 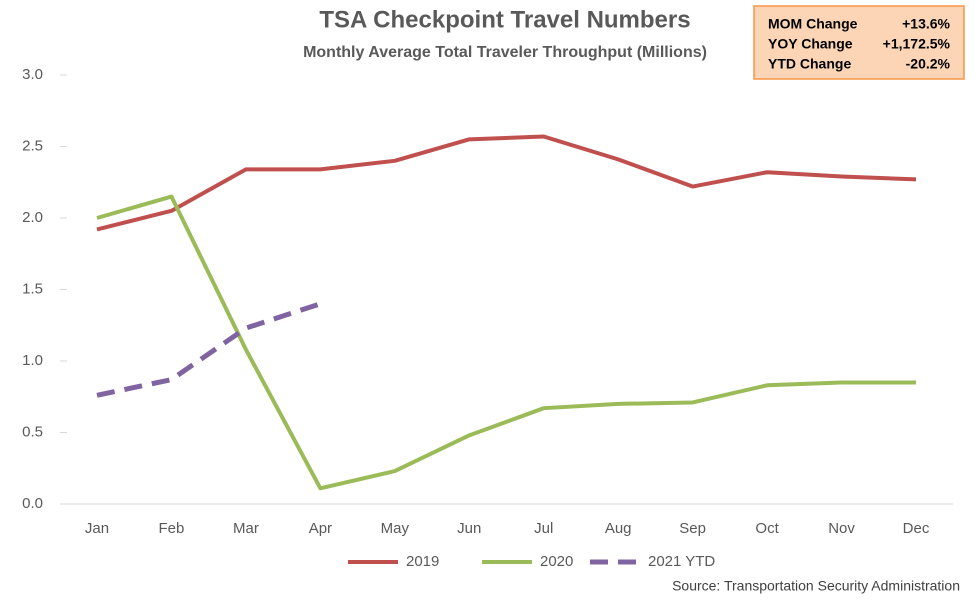 I want to click on x-tick-label: Nov, so click(x=841, y=528).